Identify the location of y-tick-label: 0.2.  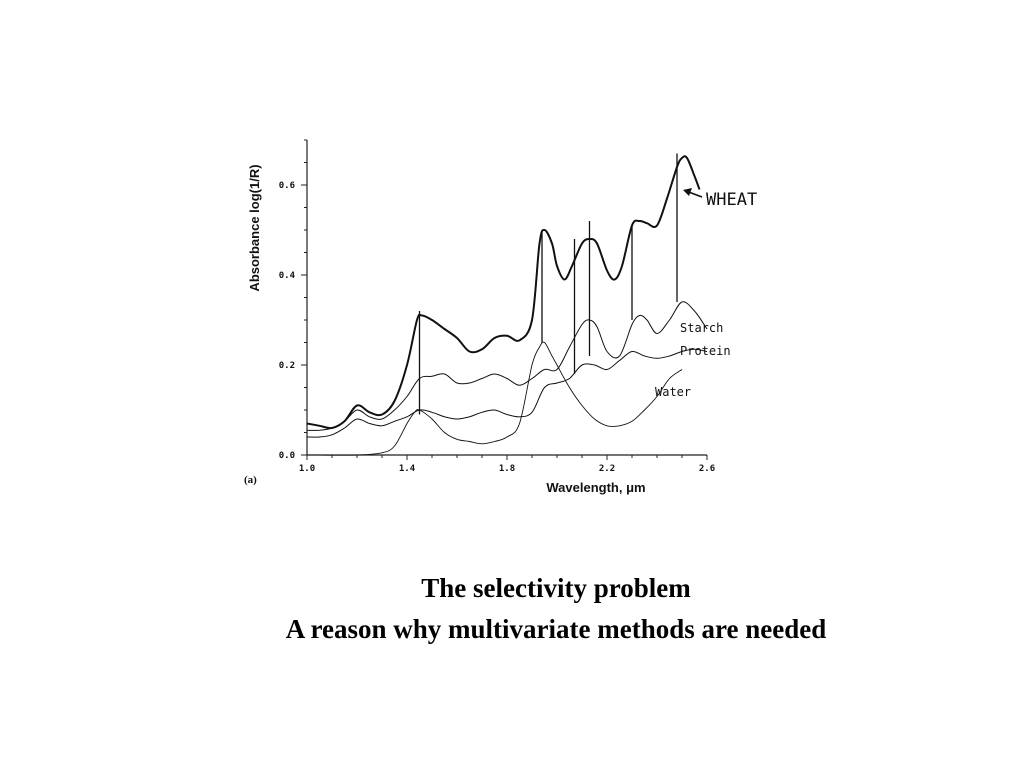
(287, 366).